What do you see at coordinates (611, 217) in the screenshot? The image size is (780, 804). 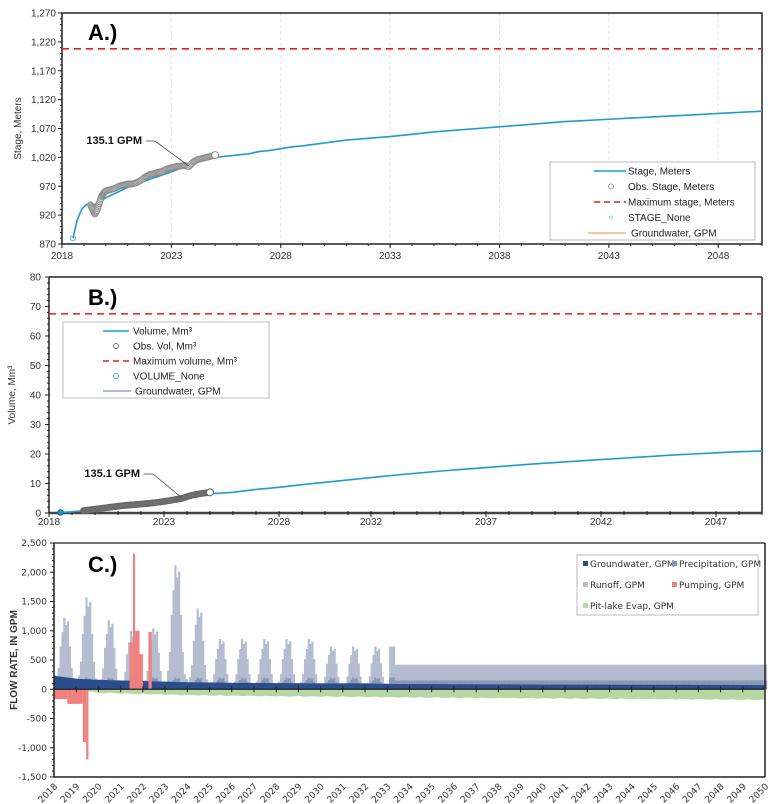 I see `legend-swatch-none` at bounding box center [611, 217].